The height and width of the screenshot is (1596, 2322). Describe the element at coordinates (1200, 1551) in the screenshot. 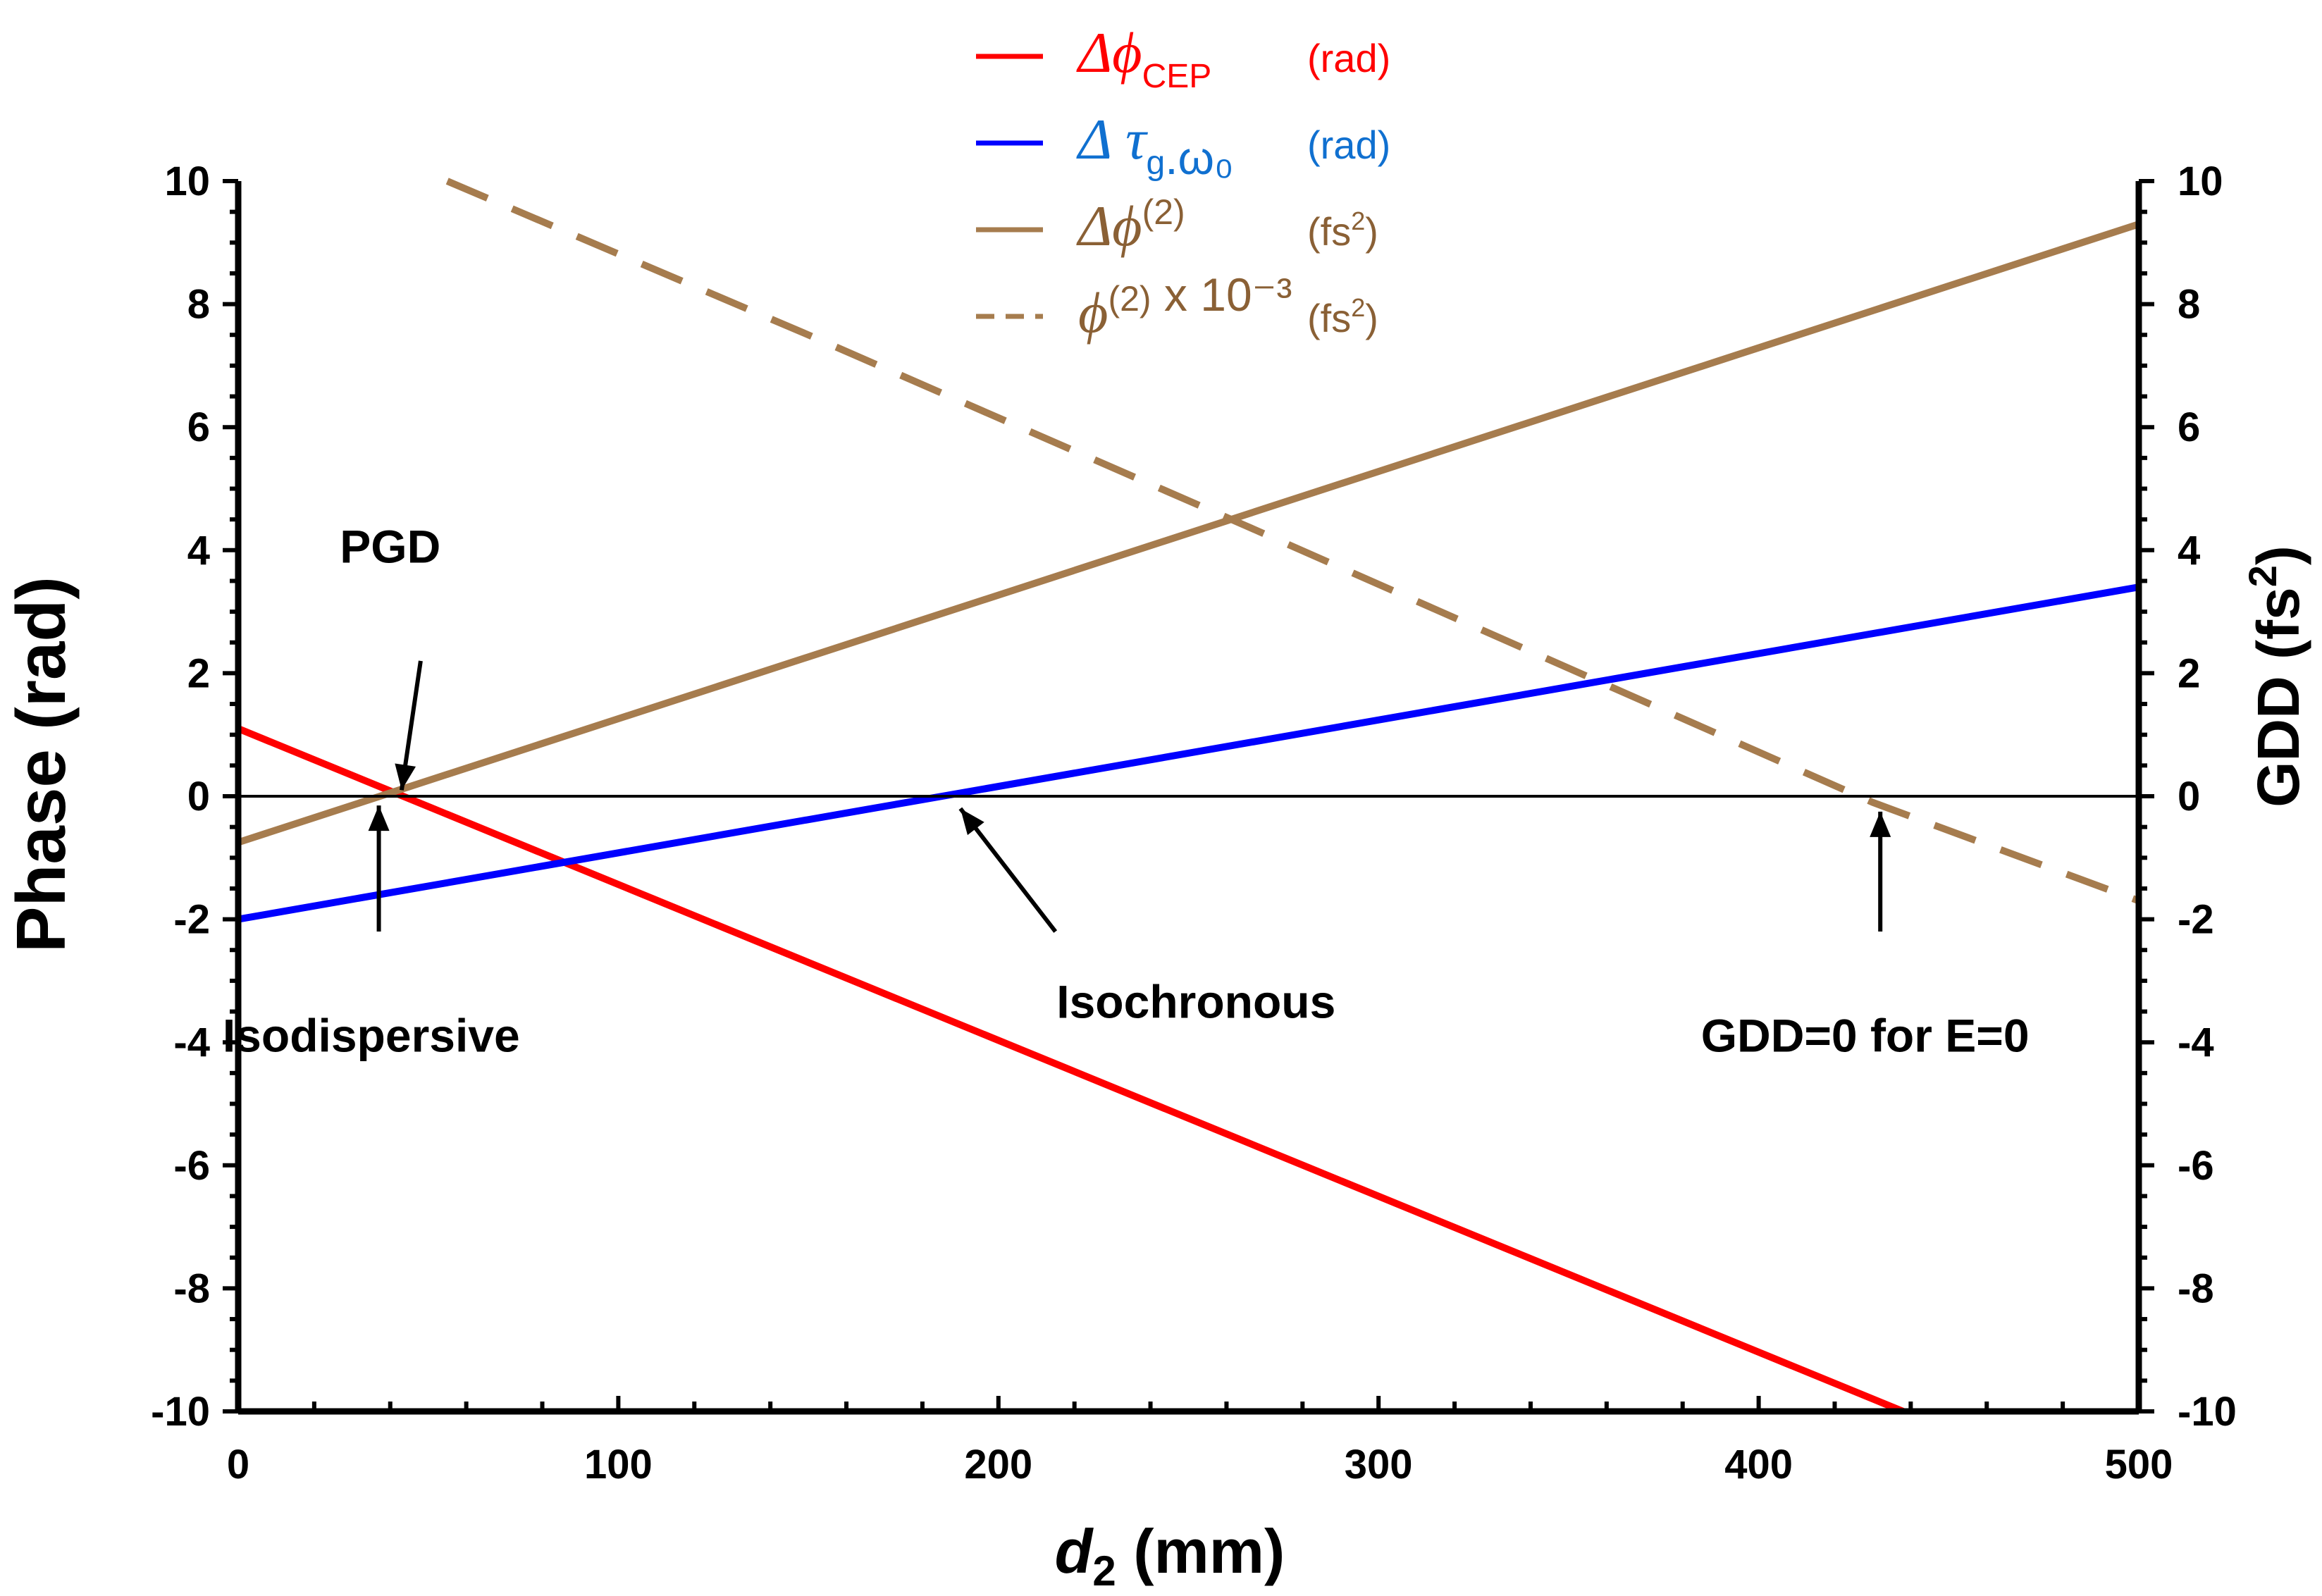

I see `x-axis-title-unit: (mm)` at that location.